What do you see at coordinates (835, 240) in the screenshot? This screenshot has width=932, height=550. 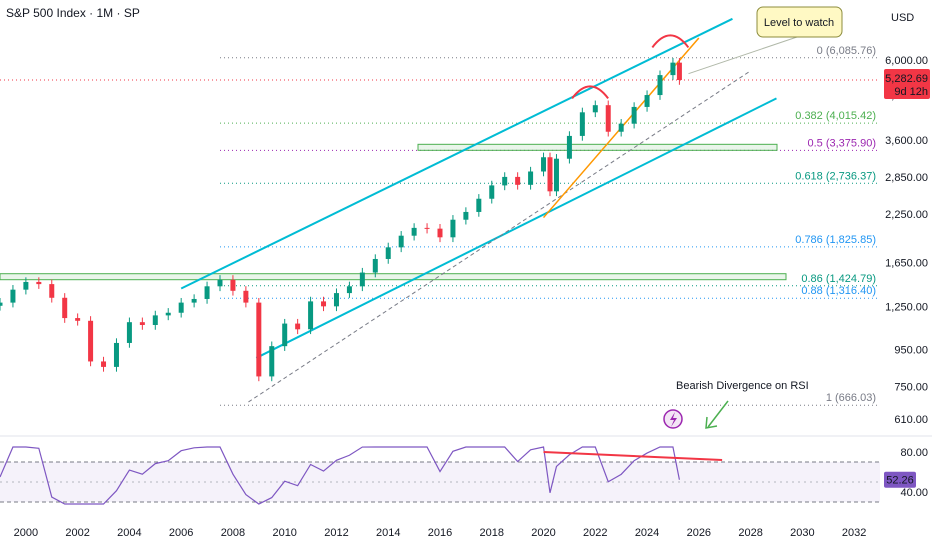 I see `fib-level-label: 0.786 (1,825.85)` at bounding box center [835, 240].